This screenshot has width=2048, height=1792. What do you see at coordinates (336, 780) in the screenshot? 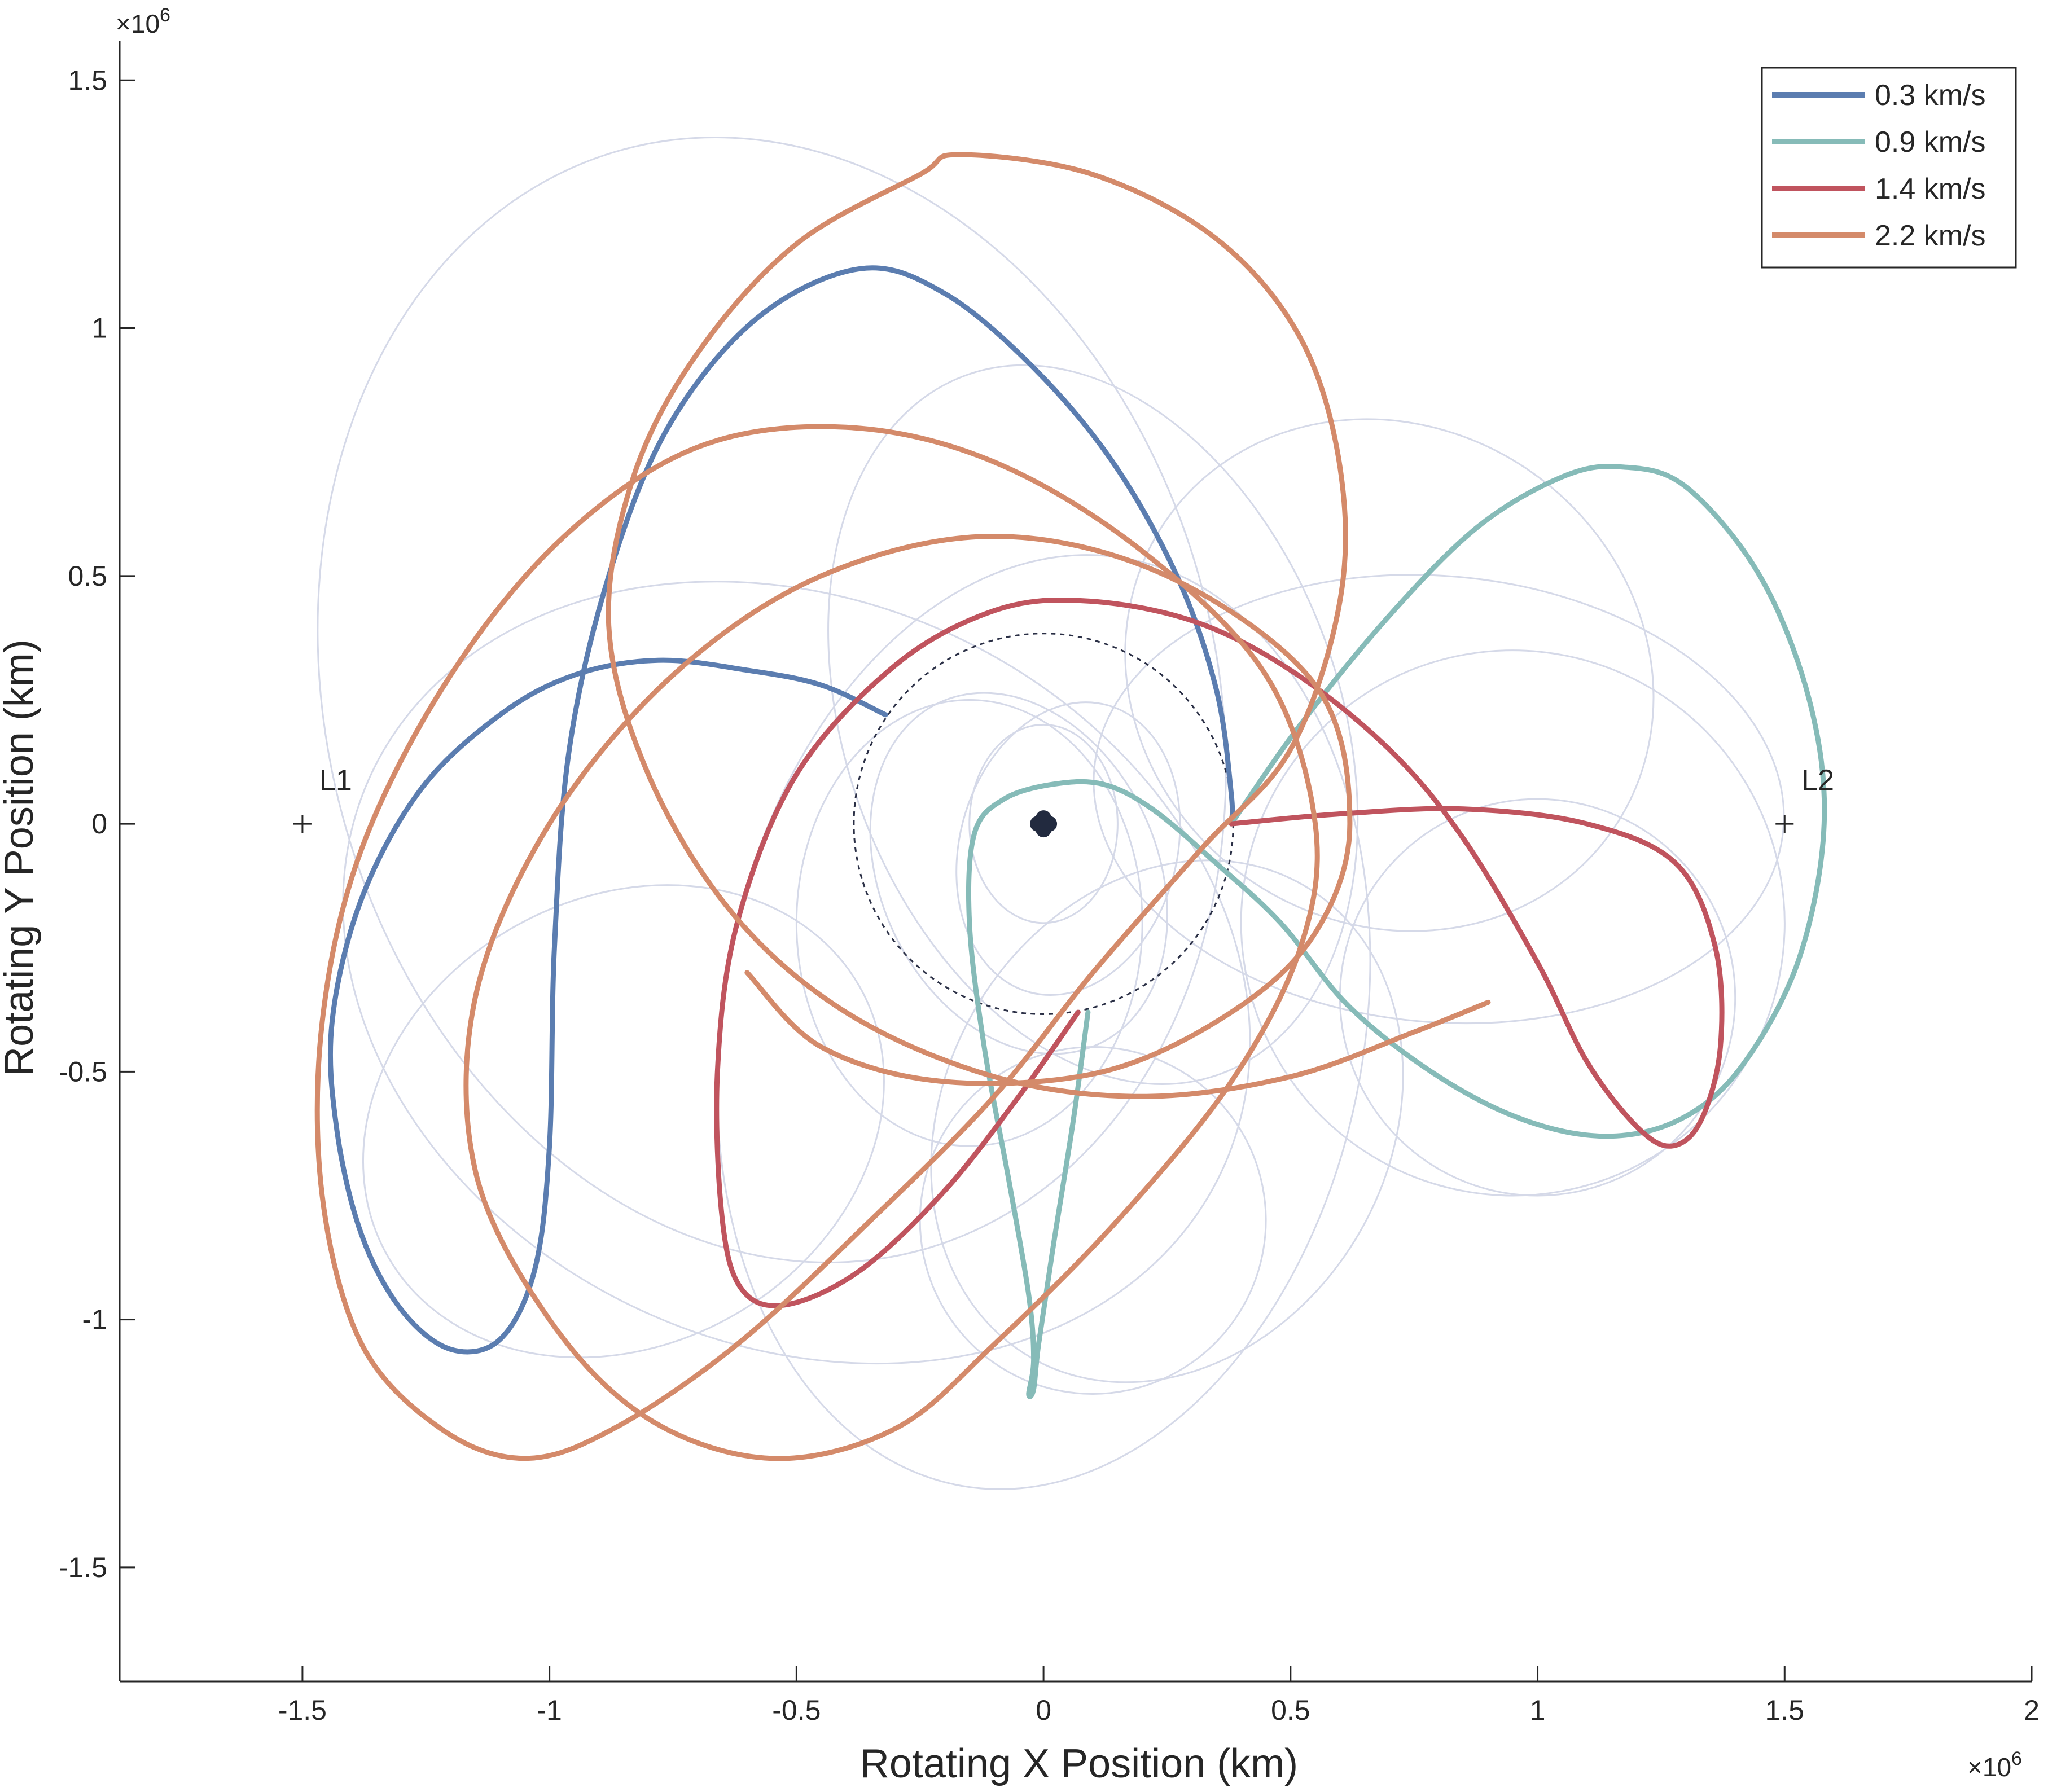
I see `lagrange-label: L1` at bounding box center [336, 780].